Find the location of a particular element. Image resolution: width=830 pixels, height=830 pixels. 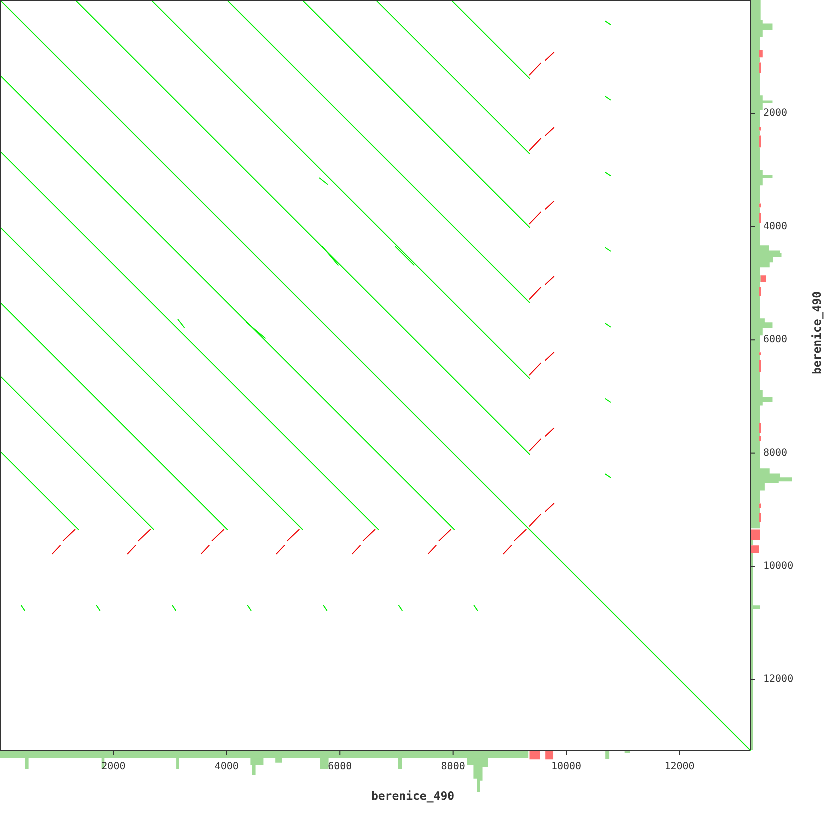

x-tick-label: 2000 is located at coordinates (114, 767).